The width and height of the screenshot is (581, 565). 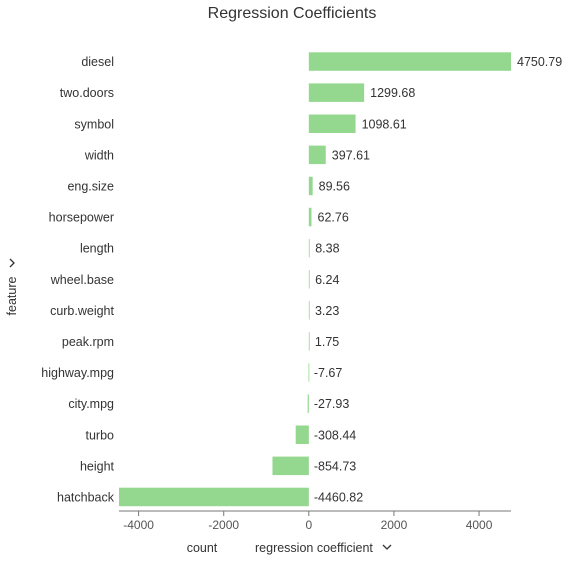 I want to click on value-label: 62.76, so click(x=333, y=218).